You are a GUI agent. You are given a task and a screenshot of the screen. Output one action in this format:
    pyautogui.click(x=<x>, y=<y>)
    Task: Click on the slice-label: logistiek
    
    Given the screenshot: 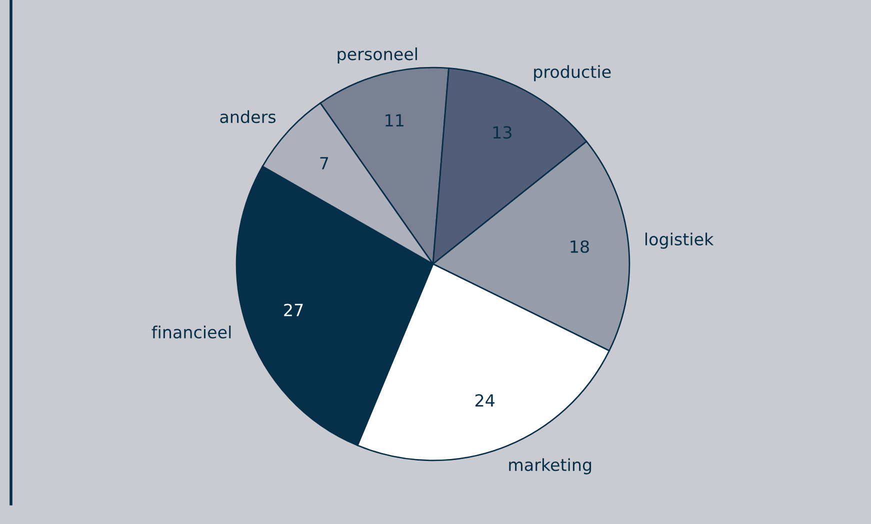 What is the action you would take?
    pyautogui.click(x=679, y=240)
    